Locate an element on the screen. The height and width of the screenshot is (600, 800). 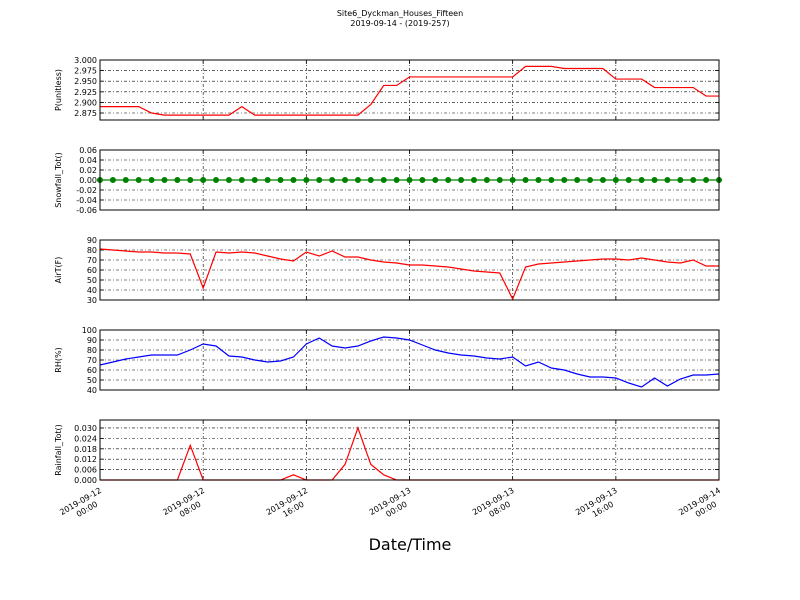
y-tick-label: 3.000 is located at coordinates (85, 60).